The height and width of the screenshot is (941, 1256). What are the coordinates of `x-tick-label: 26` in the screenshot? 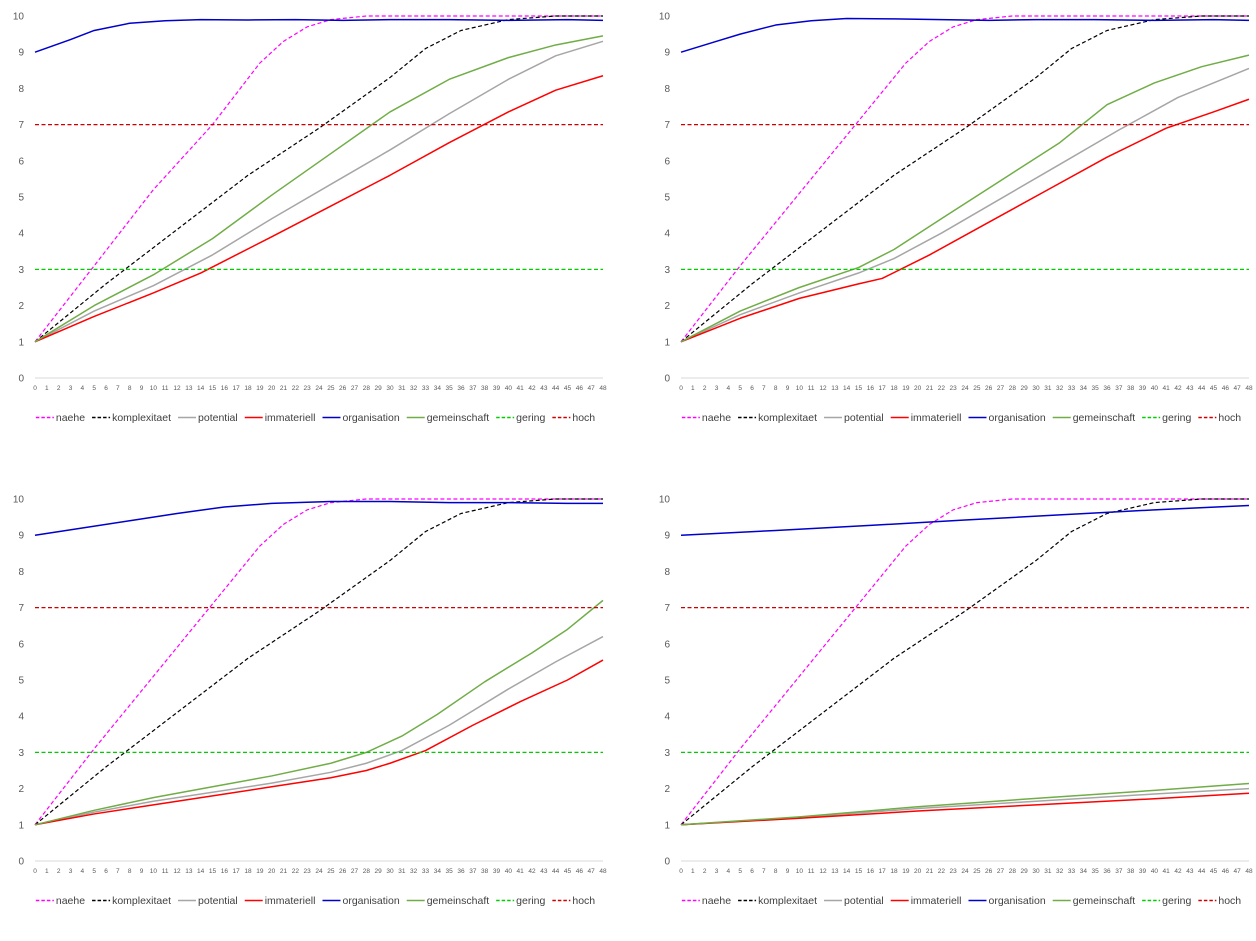 It's located at (989, 871).